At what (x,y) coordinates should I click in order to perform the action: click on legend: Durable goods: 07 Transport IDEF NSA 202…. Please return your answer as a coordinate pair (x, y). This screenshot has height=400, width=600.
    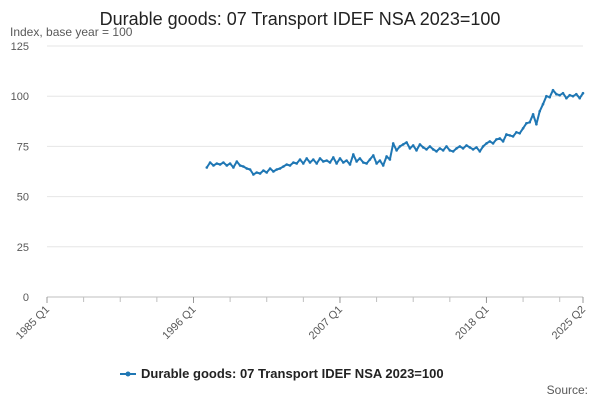
    Looking at the image, I should click on (282, 373).